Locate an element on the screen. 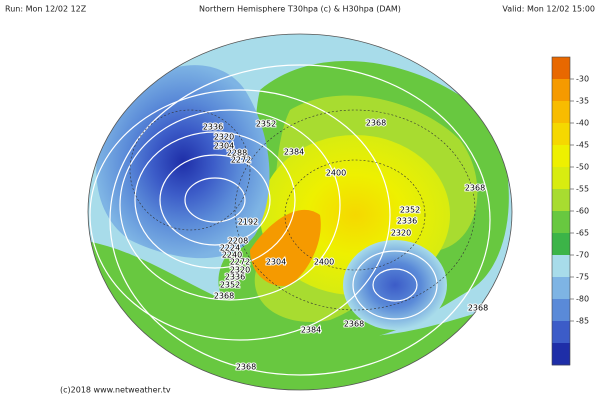 The height and width of the screenshot is (400, 600). secondary-vortex is located at coordinates (395, 285).